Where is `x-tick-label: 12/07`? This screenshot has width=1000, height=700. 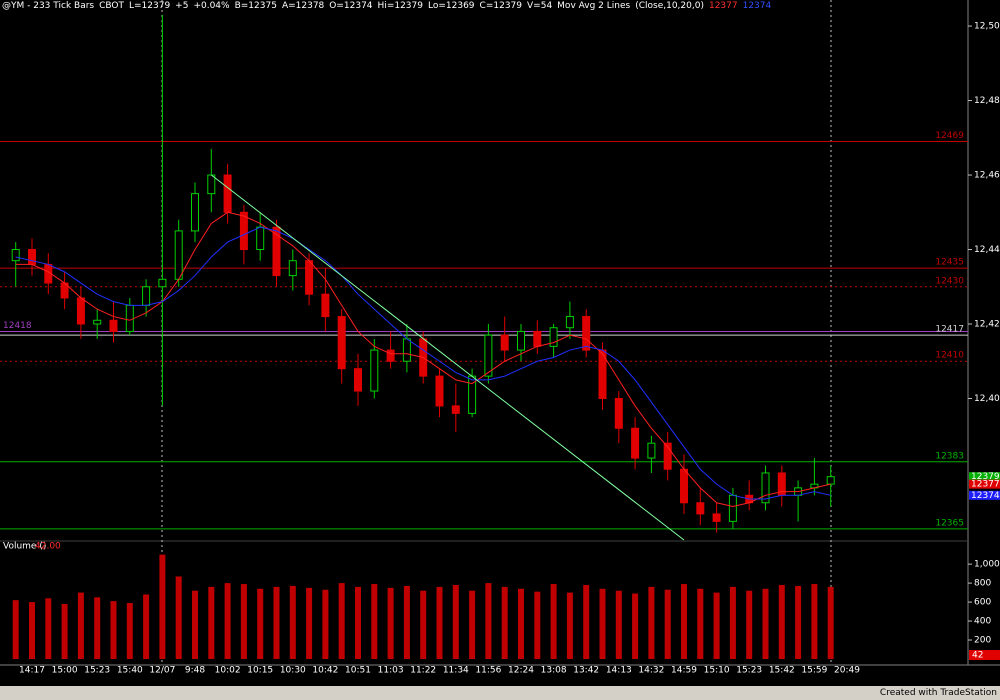 x-tick-label: 12/07 is located at coordinates (162, 671).